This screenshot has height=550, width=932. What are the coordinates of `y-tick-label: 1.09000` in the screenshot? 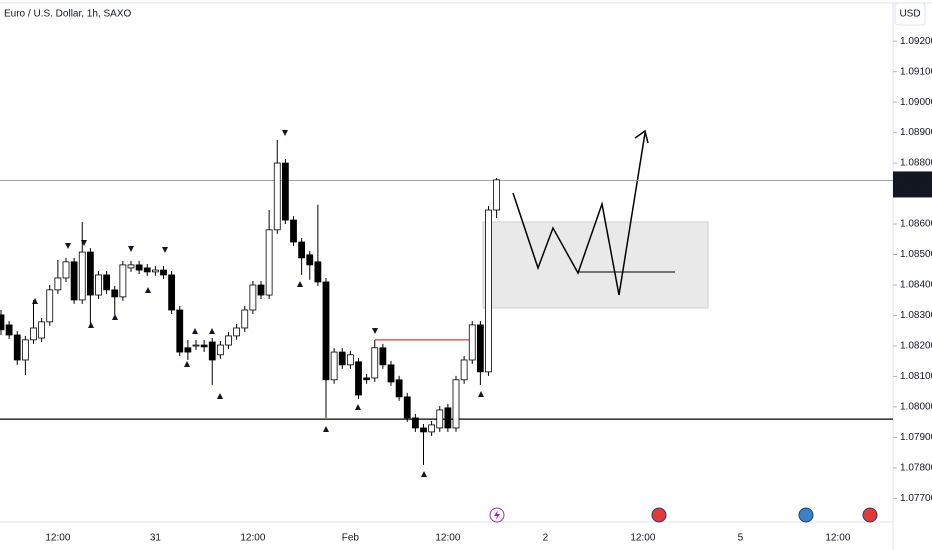 It's located at (916, 102).